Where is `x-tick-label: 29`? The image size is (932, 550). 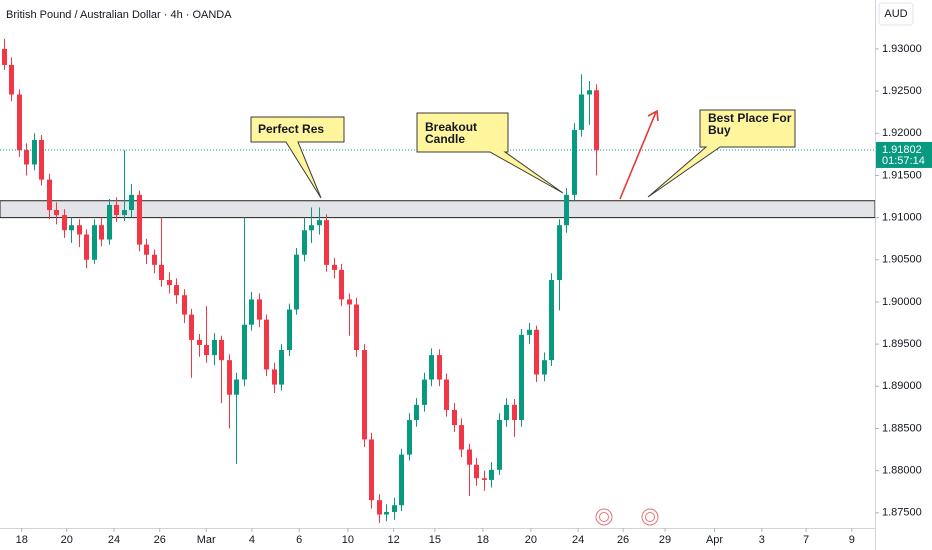 x-tick-label: 29 is located at coordinates (665, 540).